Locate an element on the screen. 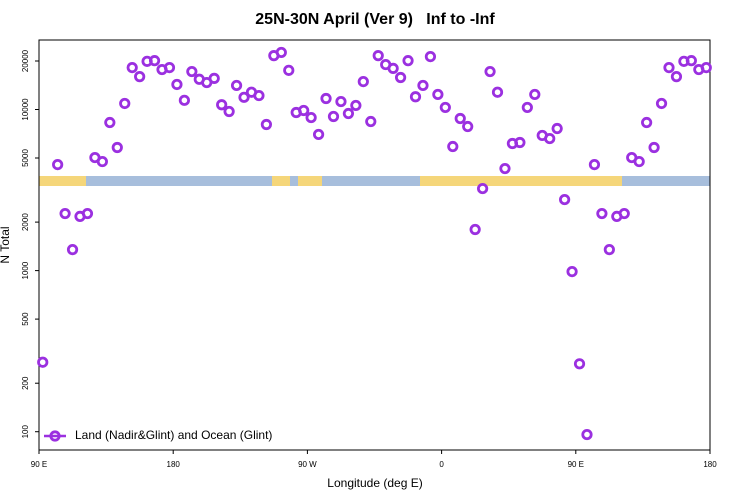  y-tick-label: 200 is located at coordinates (25, 383).